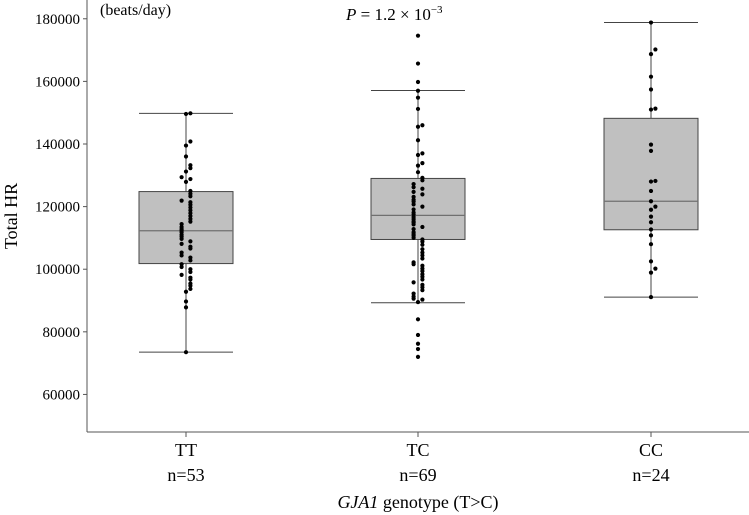 This screenshot has height=515, width=749. Describe the element at coordinates (438, 502) in the screenshot. I see `x-axis-title-rest: genotype (T>C)` at that location.